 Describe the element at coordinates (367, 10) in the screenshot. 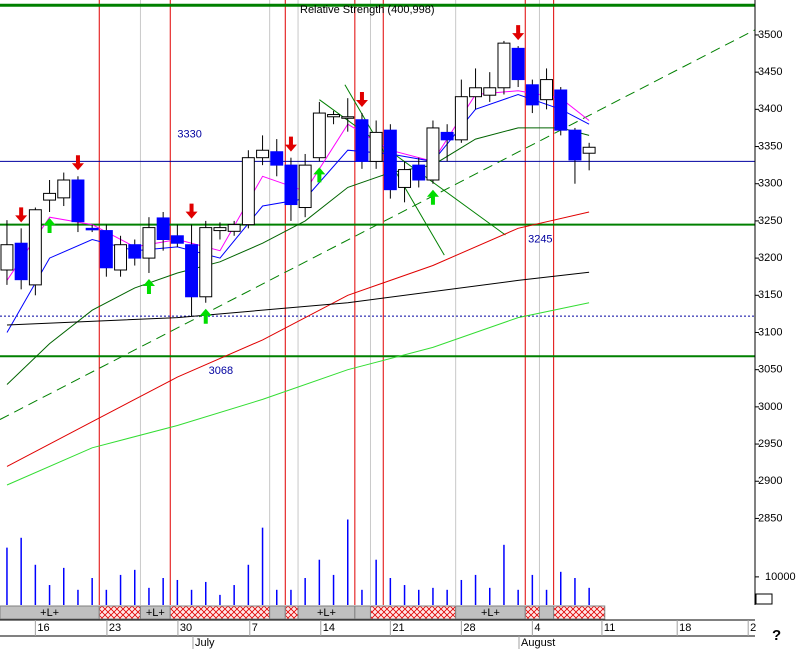

I see `chart-title: Relative Strength (400,998)` at that location.